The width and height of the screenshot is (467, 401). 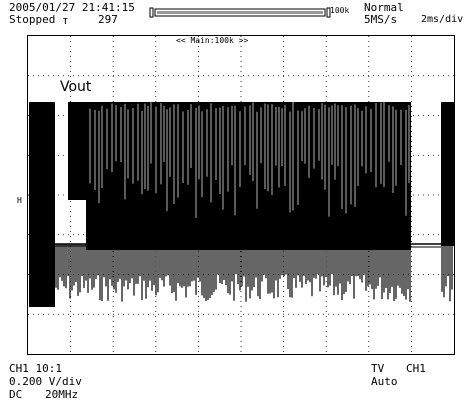 What do you see at coordinates (76, 87) in the screenshot?
I see `signal-label: Vout` at bounding box center [76, 87].